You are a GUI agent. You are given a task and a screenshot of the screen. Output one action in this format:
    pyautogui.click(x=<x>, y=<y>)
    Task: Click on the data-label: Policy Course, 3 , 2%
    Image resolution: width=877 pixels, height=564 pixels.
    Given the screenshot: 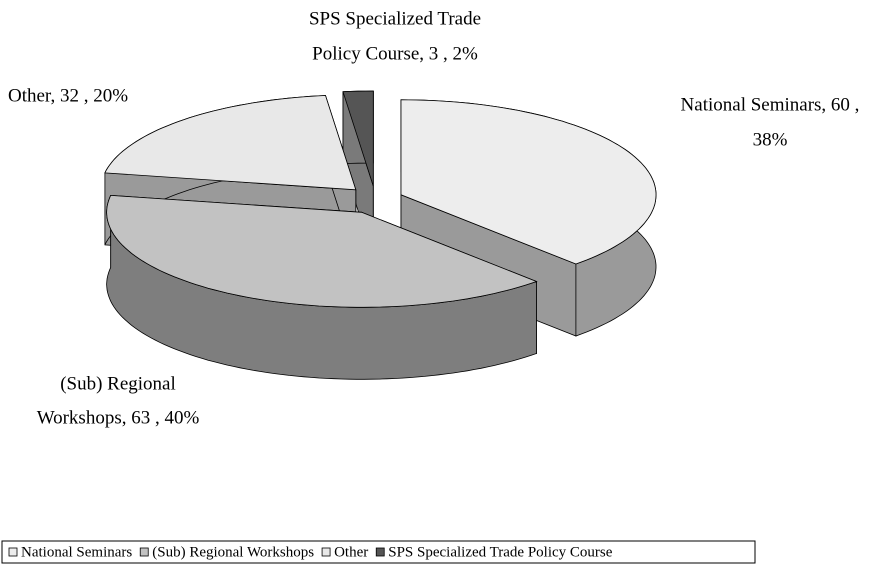 What is the action you would take?
    pyautogui.click(x=395, y=53)
    